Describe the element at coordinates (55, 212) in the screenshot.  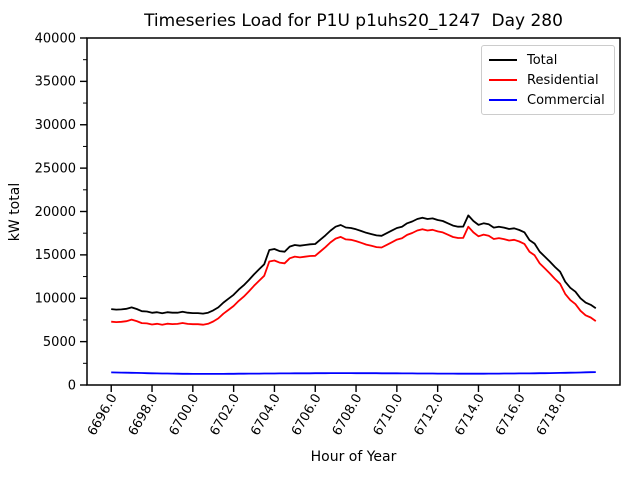
I see `y-tick-label: 20000` at that location.